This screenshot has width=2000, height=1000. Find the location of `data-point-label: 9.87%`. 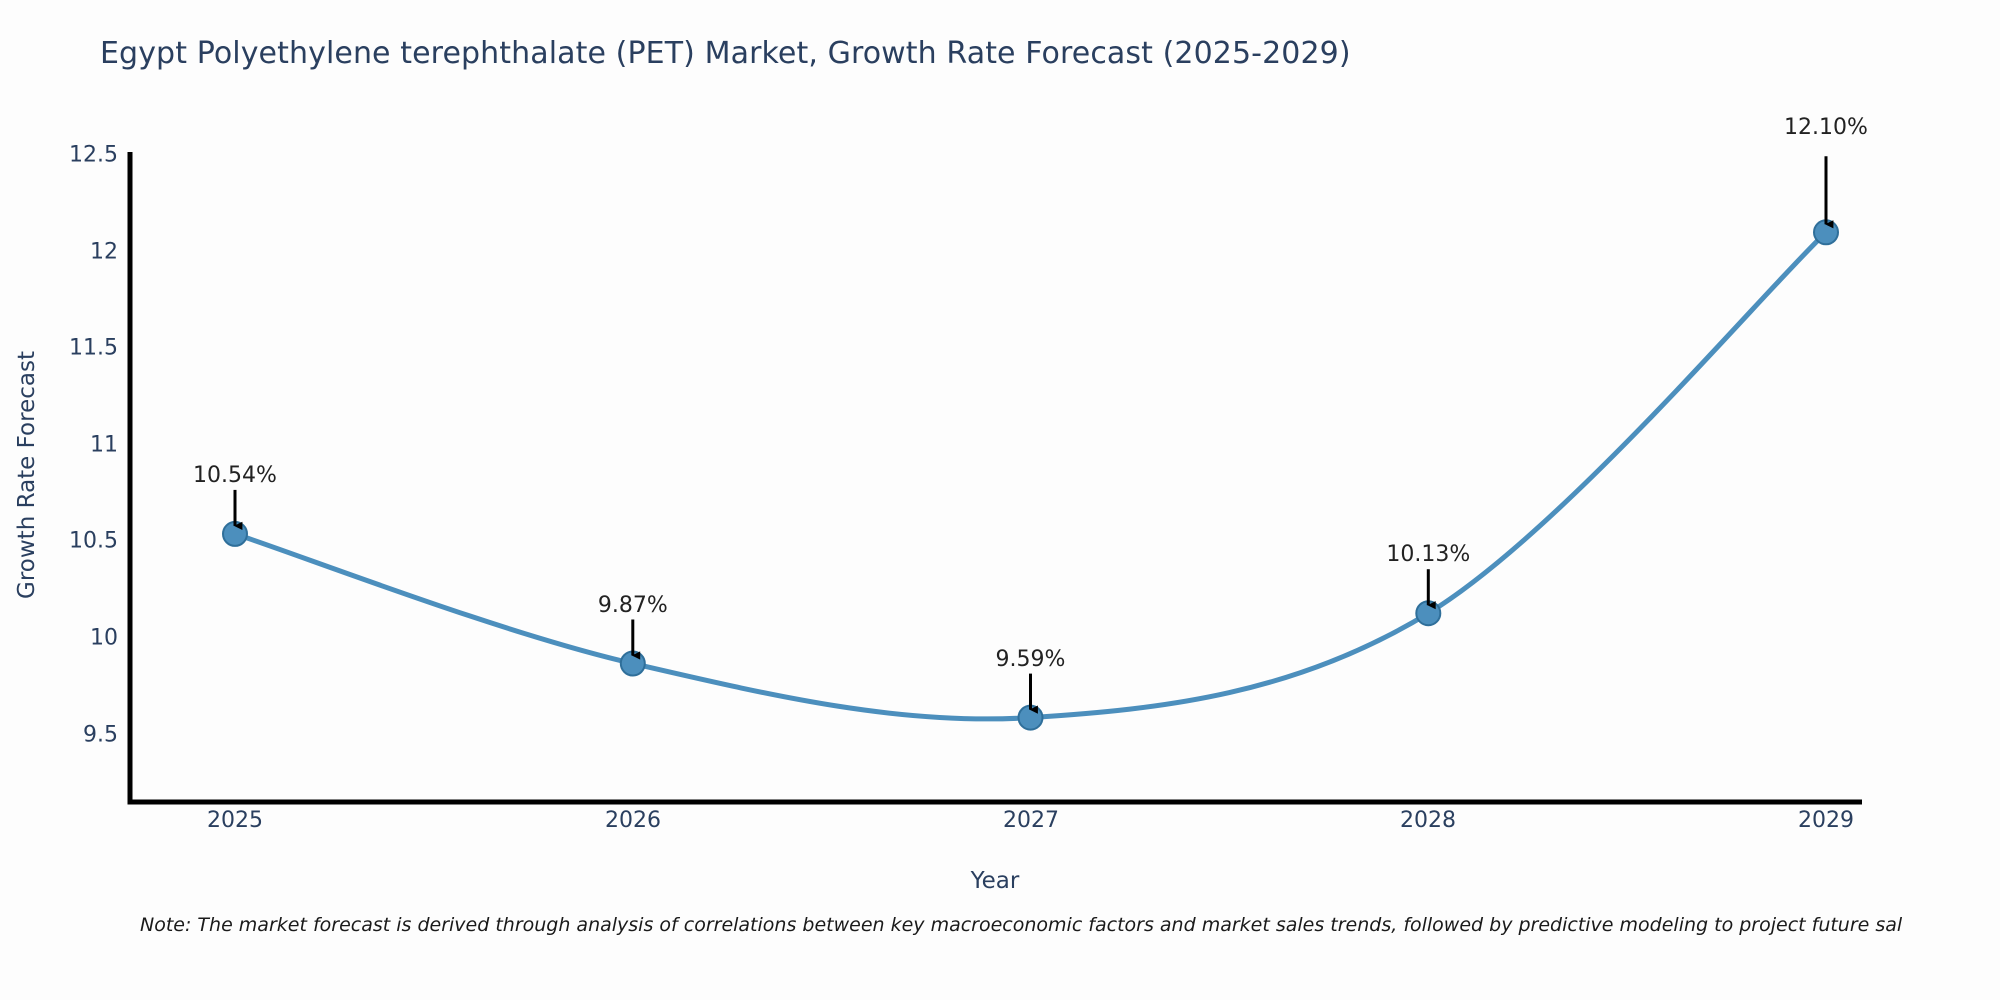

data-point-label: 9.87% is located at coordinates (632, 605).